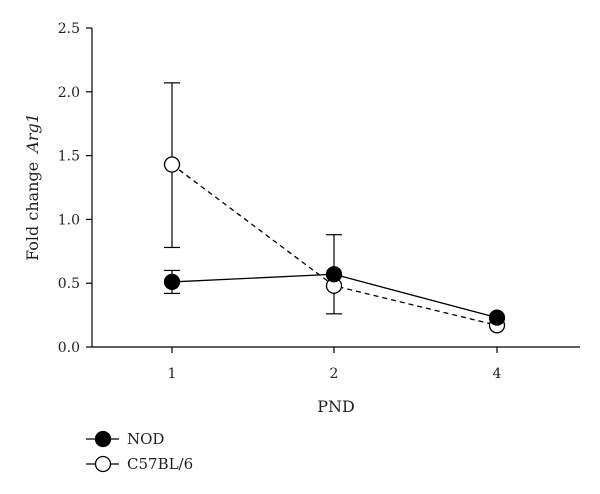 This screenshot has height=494, width=600. Describe the element at coordinates (335, 364) in the screenshot. I see `x-ticks: 1 2 4` at that location.